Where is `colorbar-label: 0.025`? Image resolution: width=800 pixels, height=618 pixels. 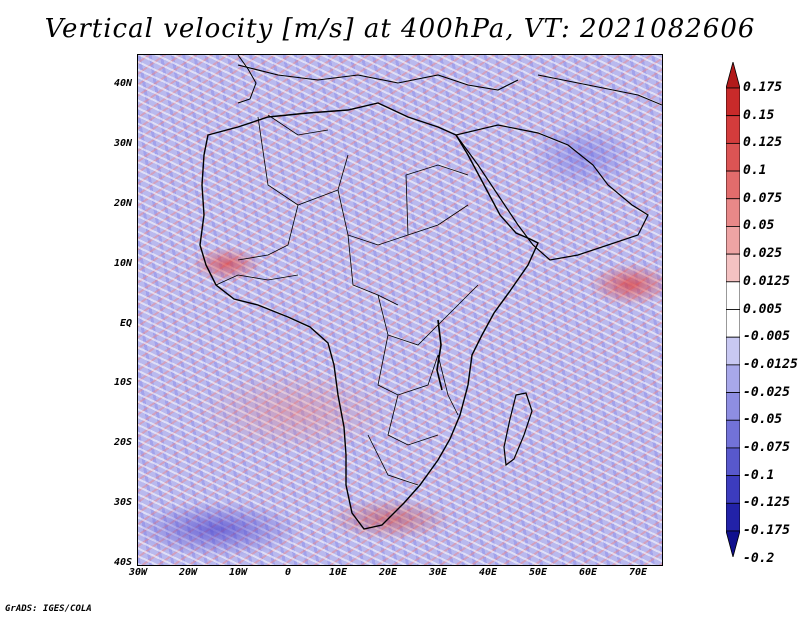 colorbar-label: 0.025 is located at coordinates (763, 254).